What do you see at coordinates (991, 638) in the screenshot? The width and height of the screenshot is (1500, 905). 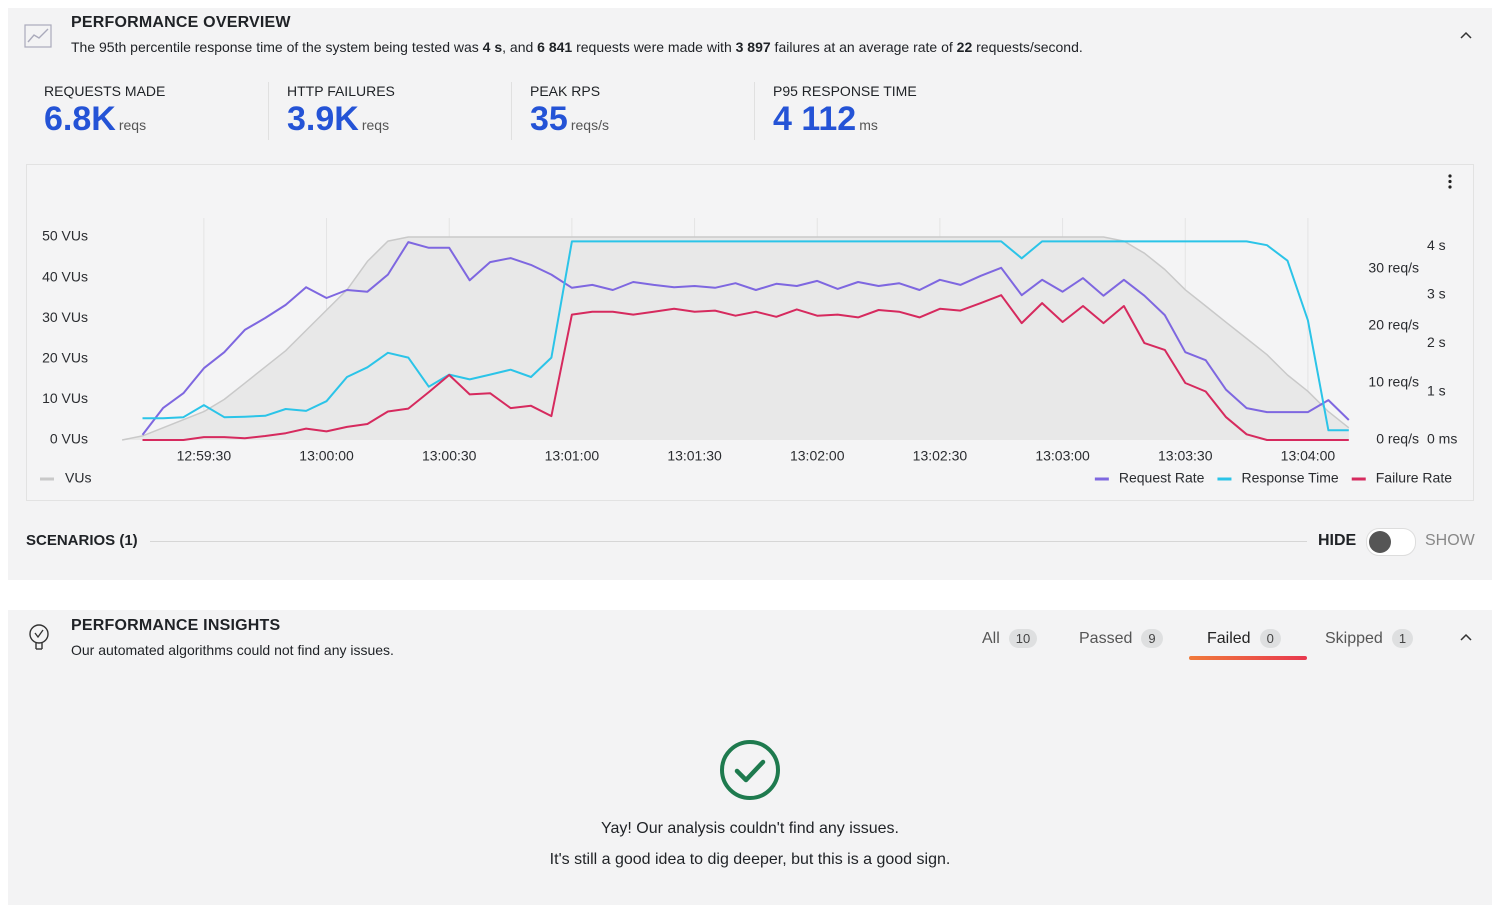 I see `tab-label: All` at bounding box center [991, 638].